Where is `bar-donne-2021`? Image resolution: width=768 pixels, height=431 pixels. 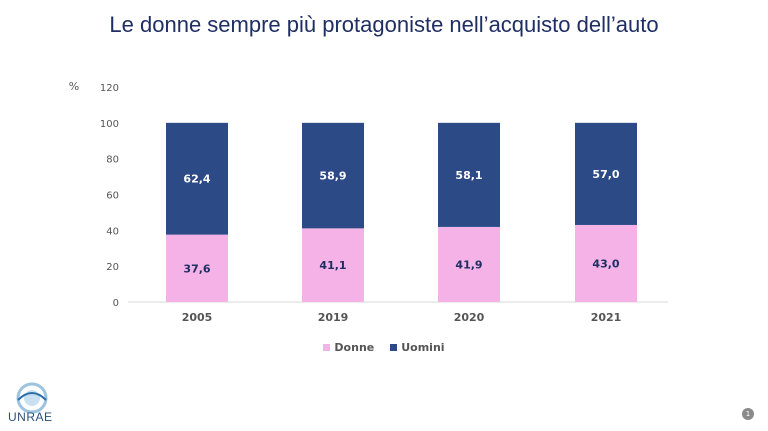 bar-donne-2021 is located at coordinates (606, 263).